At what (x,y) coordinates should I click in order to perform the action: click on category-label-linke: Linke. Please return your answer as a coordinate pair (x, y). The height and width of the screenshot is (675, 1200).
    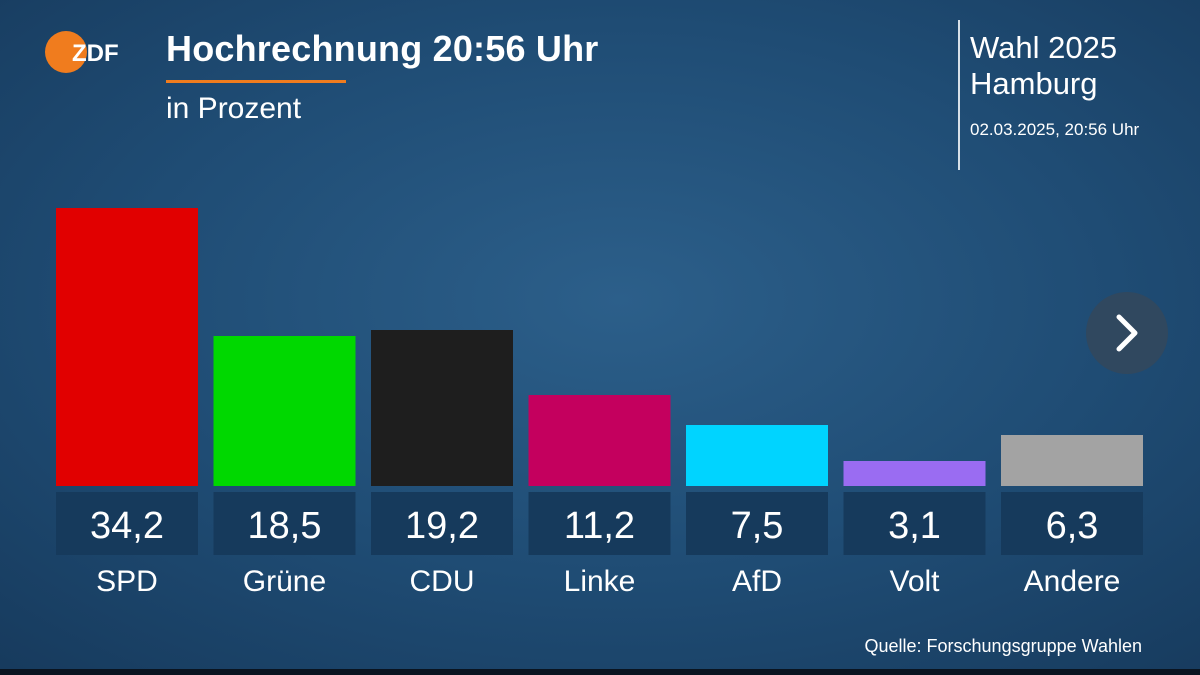
    Looking at the image, I should click on (600, 581).